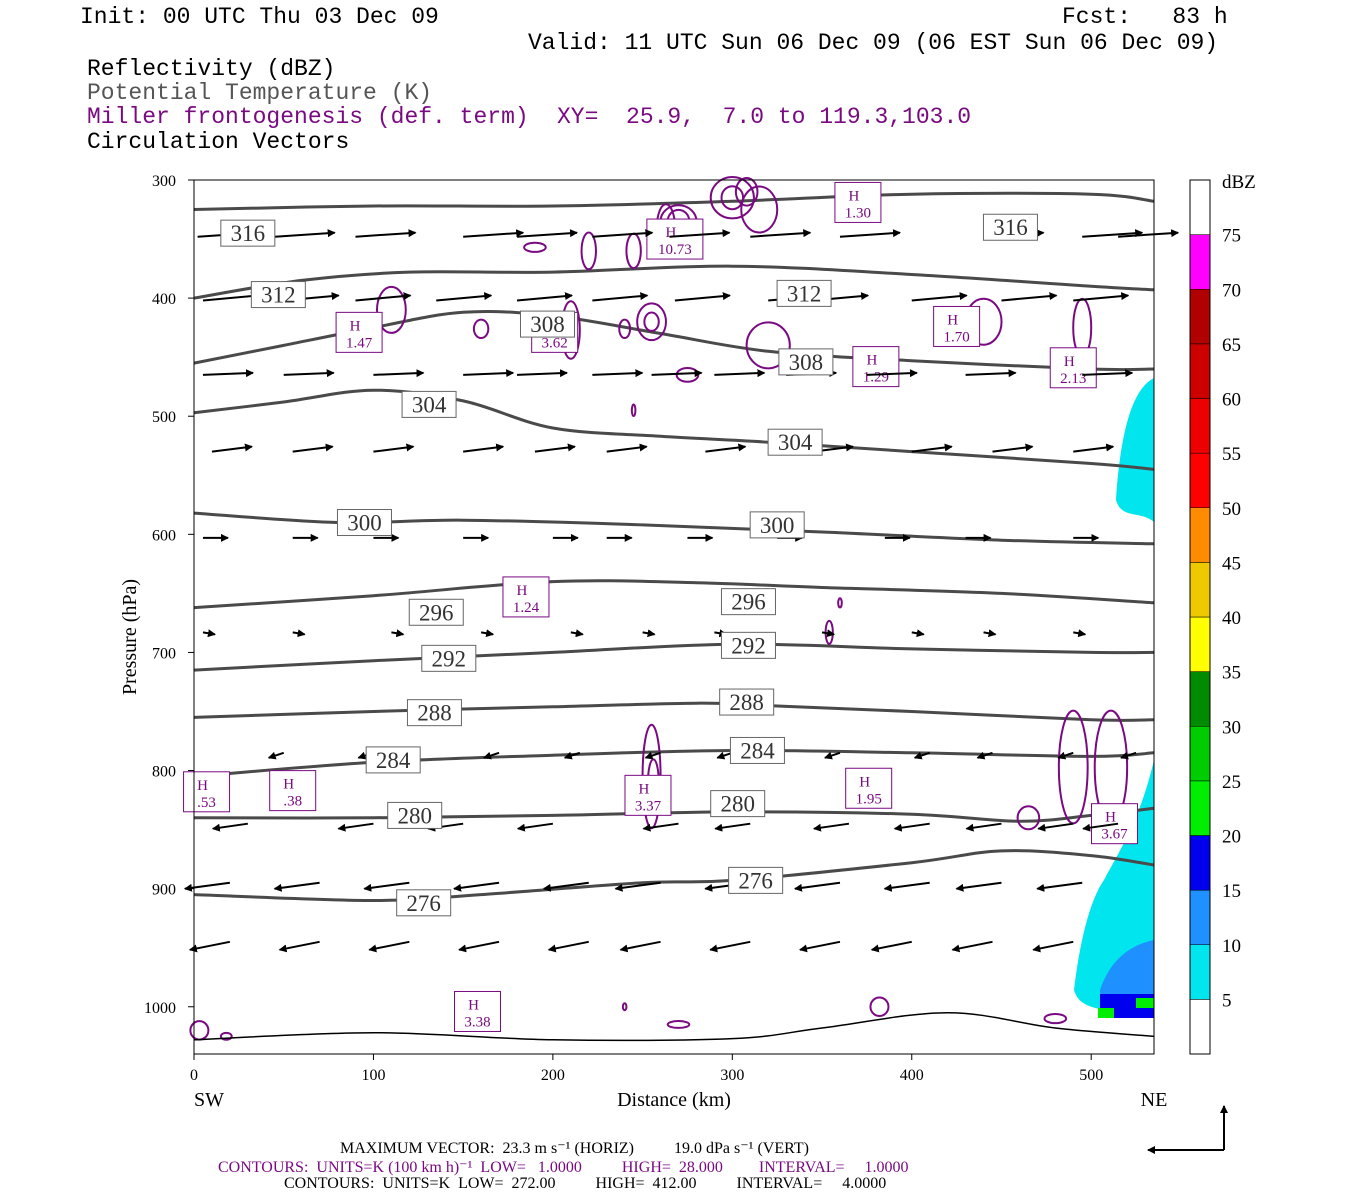  Describe the element at coordinates (209, 1100) in the screenshot. I see `x-end-label-sw: SW` at that location.